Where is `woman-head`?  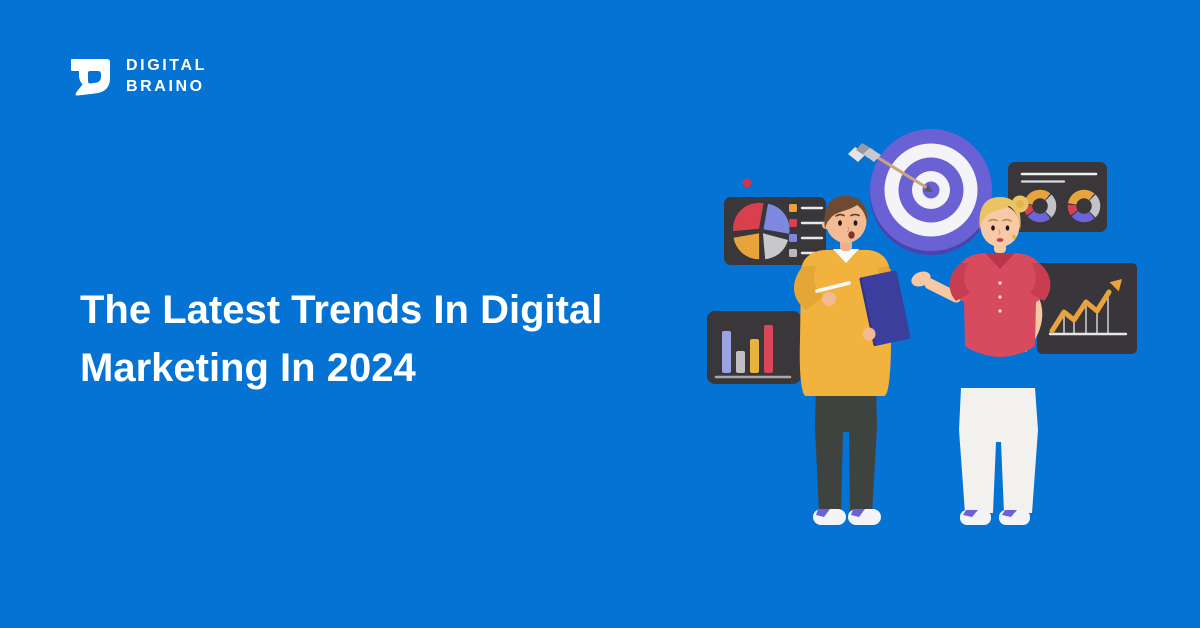 woman-head is located at coordinates (1004, 221).